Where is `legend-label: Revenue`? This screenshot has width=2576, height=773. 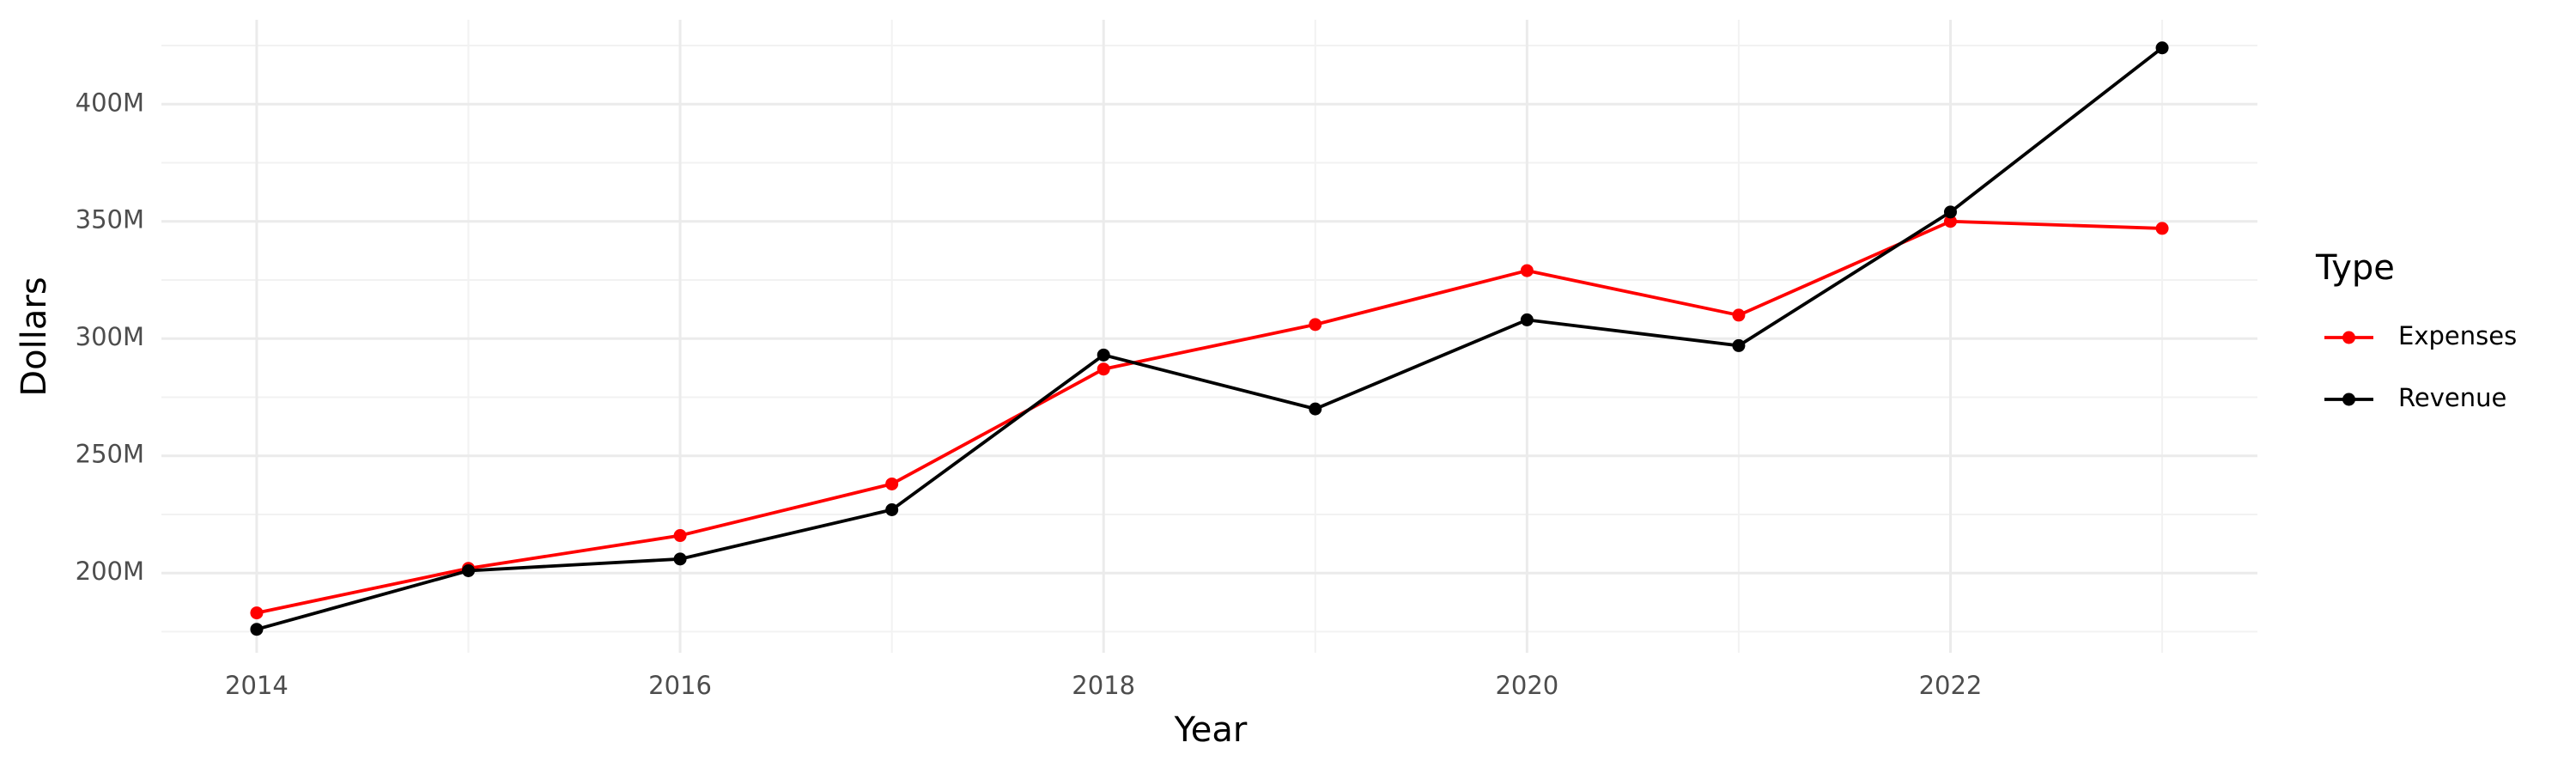
legend-label: Revenue is located at coordinates (2452, 397).